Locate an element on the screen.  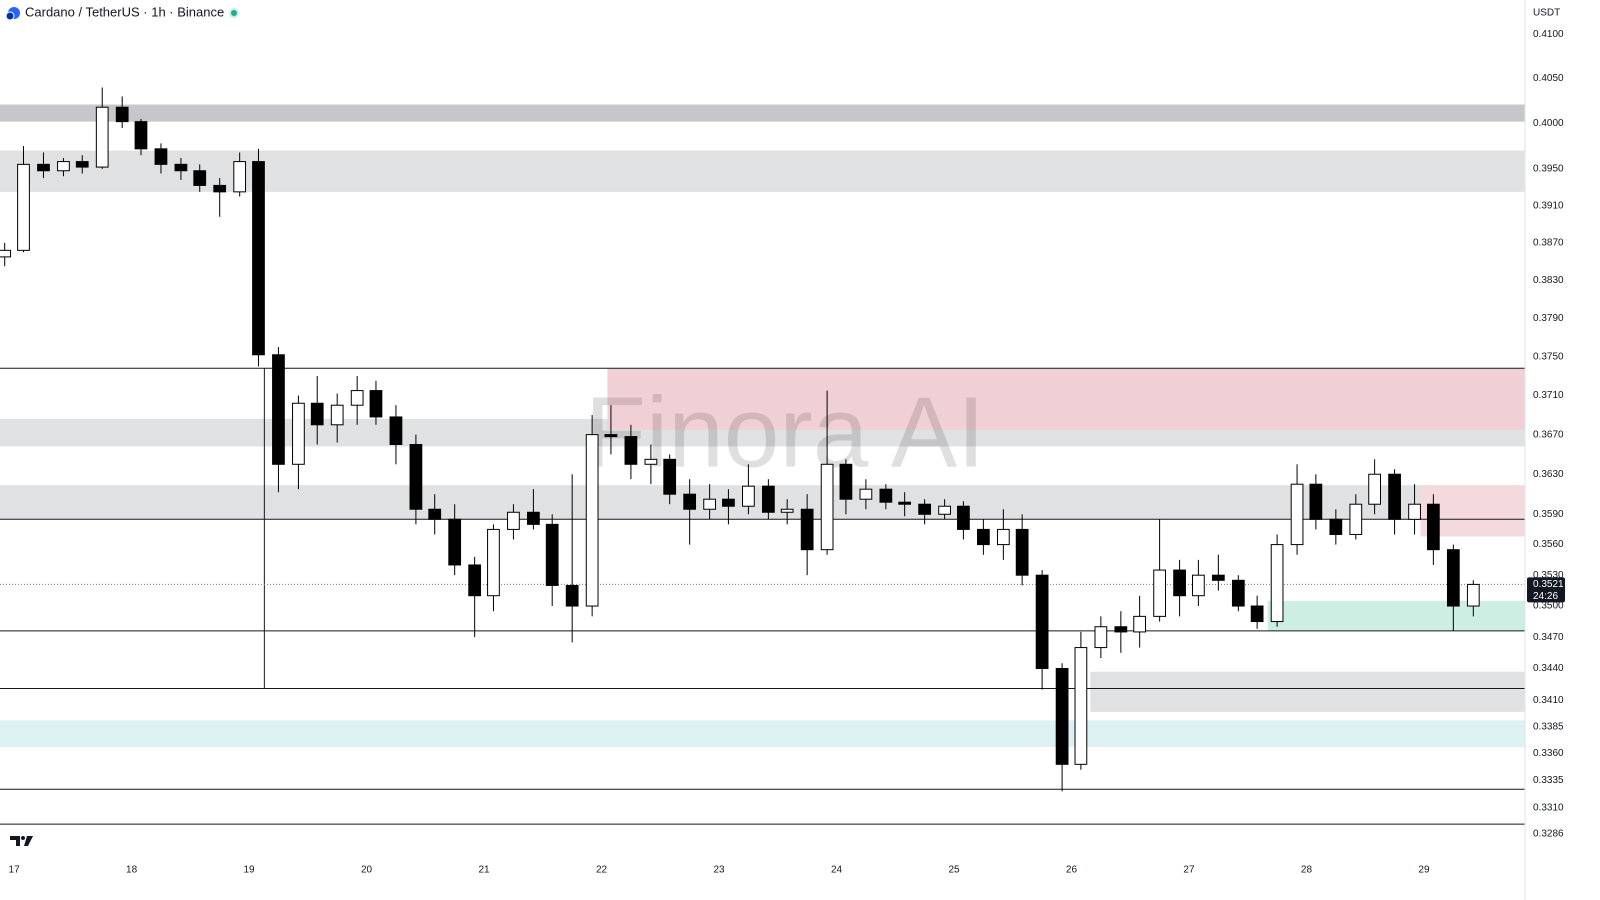
y-tick-label: 0.3910 is located at coordinates (1548, 205).